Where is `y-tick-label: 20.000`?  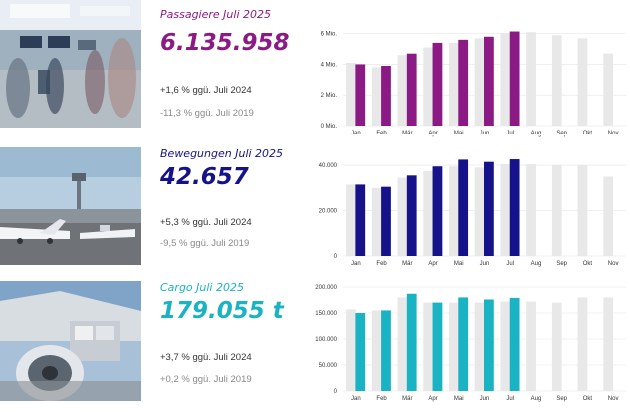 y-tick-label: 20.000 is located at coordinates (328, 212).